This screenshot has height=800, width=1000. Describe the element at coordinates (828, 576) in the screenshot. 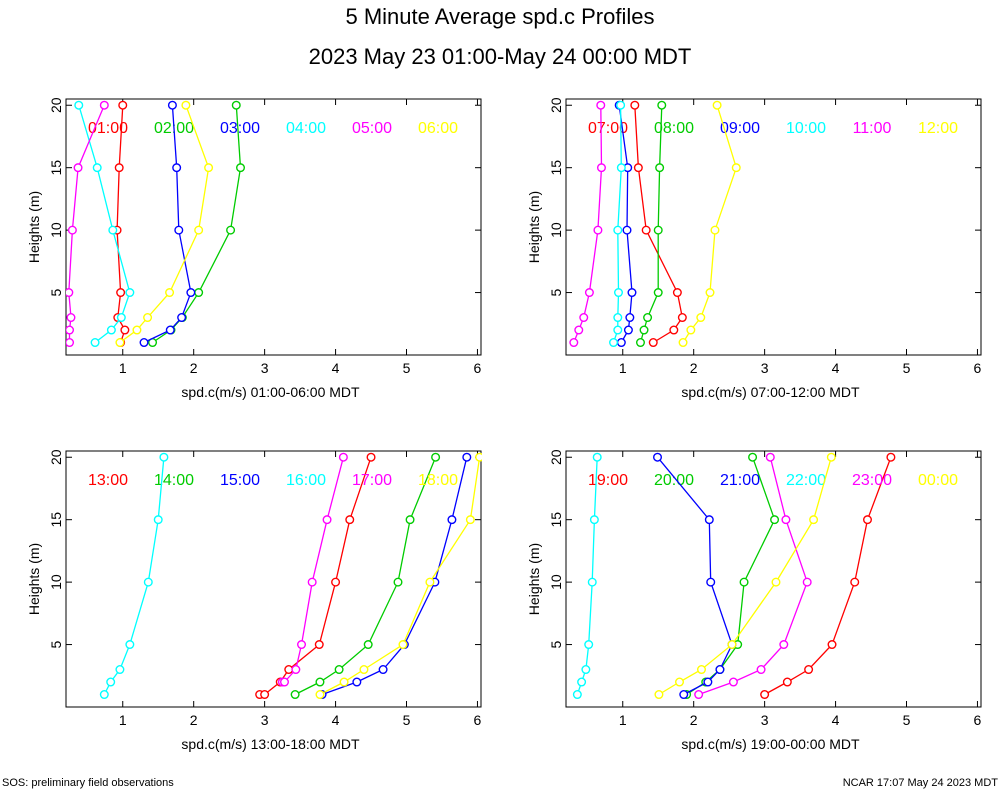

I see `series-19:00` at that location.